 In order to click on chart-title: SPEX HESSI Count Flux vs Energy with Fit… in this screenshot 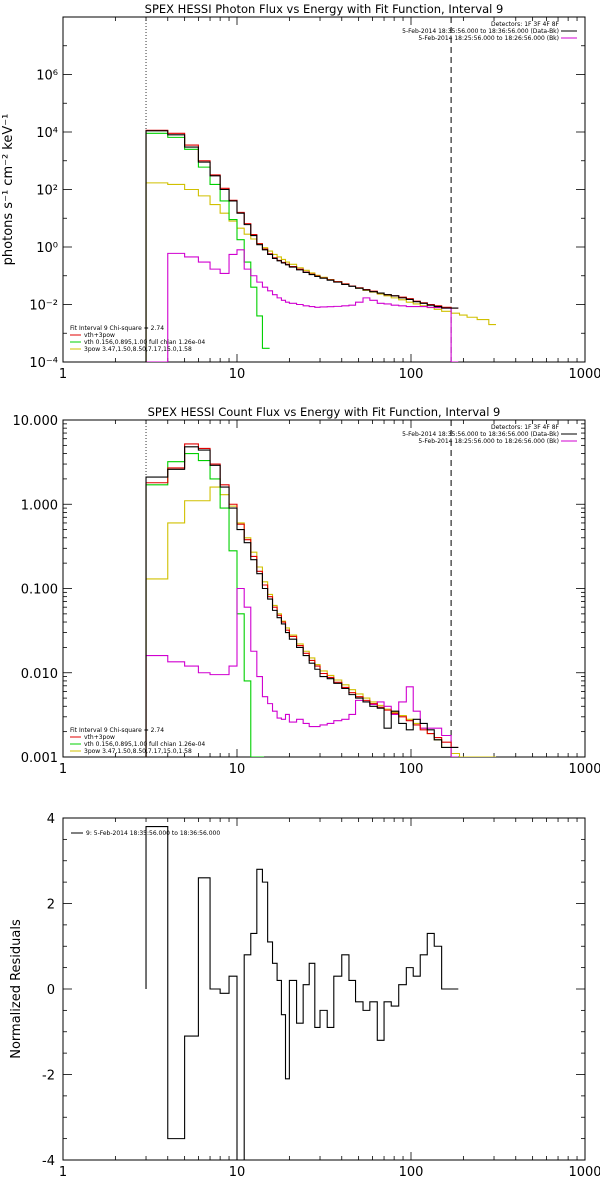, I will do `click(324, 412)`.